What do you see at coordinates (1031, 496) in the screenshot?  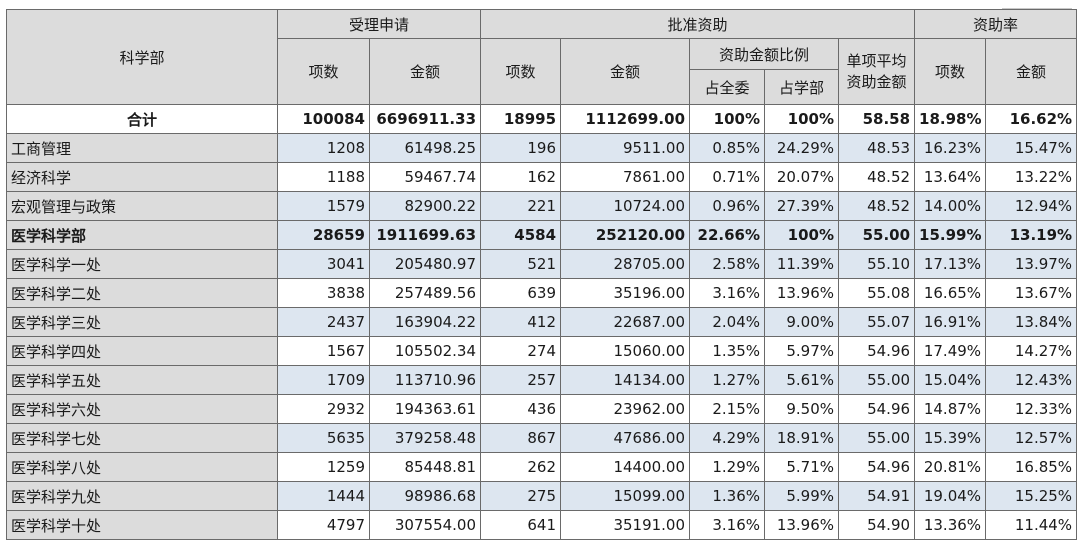 I see `cell-rate-amount: 15.25%` at bounding box center [1031, 496].